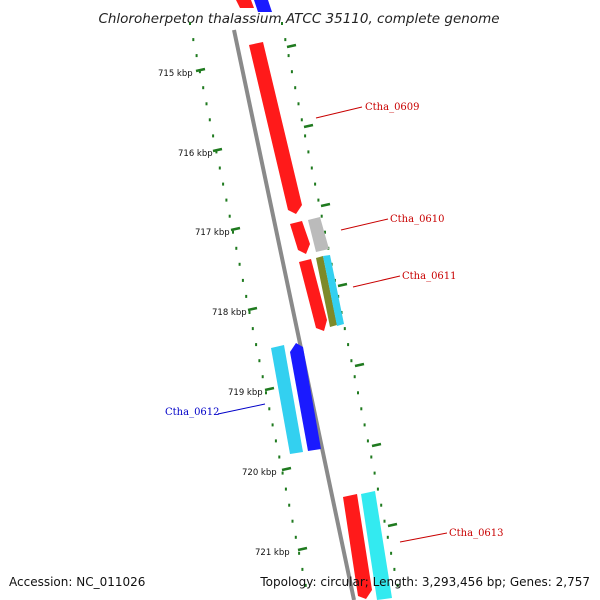 The height and width of the screenshot is (600, 600). Describe the element at coordinates (476, 533) in the screenshot. I see `gene-label: Ctha_0613` at that location.